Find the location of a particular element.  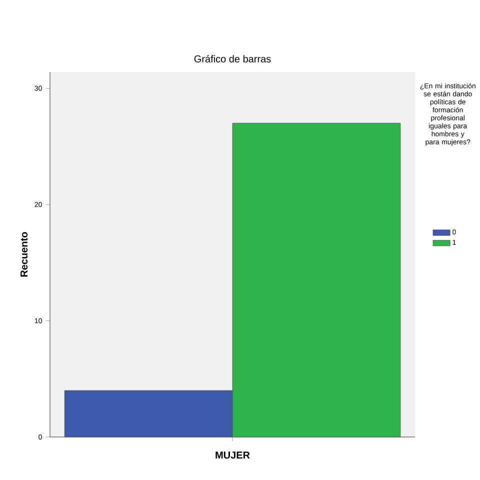

chart-title: Gráfico de barras is located at coordinates (232, 58).